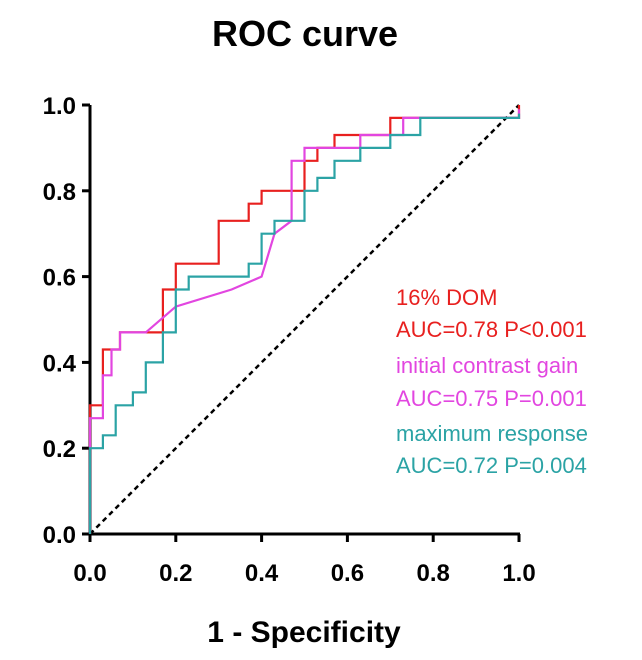 This screenshot has height=660, width=642. I want to click on legend-auc-initial-contrast-gain: AUC=0.75 P=0.001, so click(491, 398).